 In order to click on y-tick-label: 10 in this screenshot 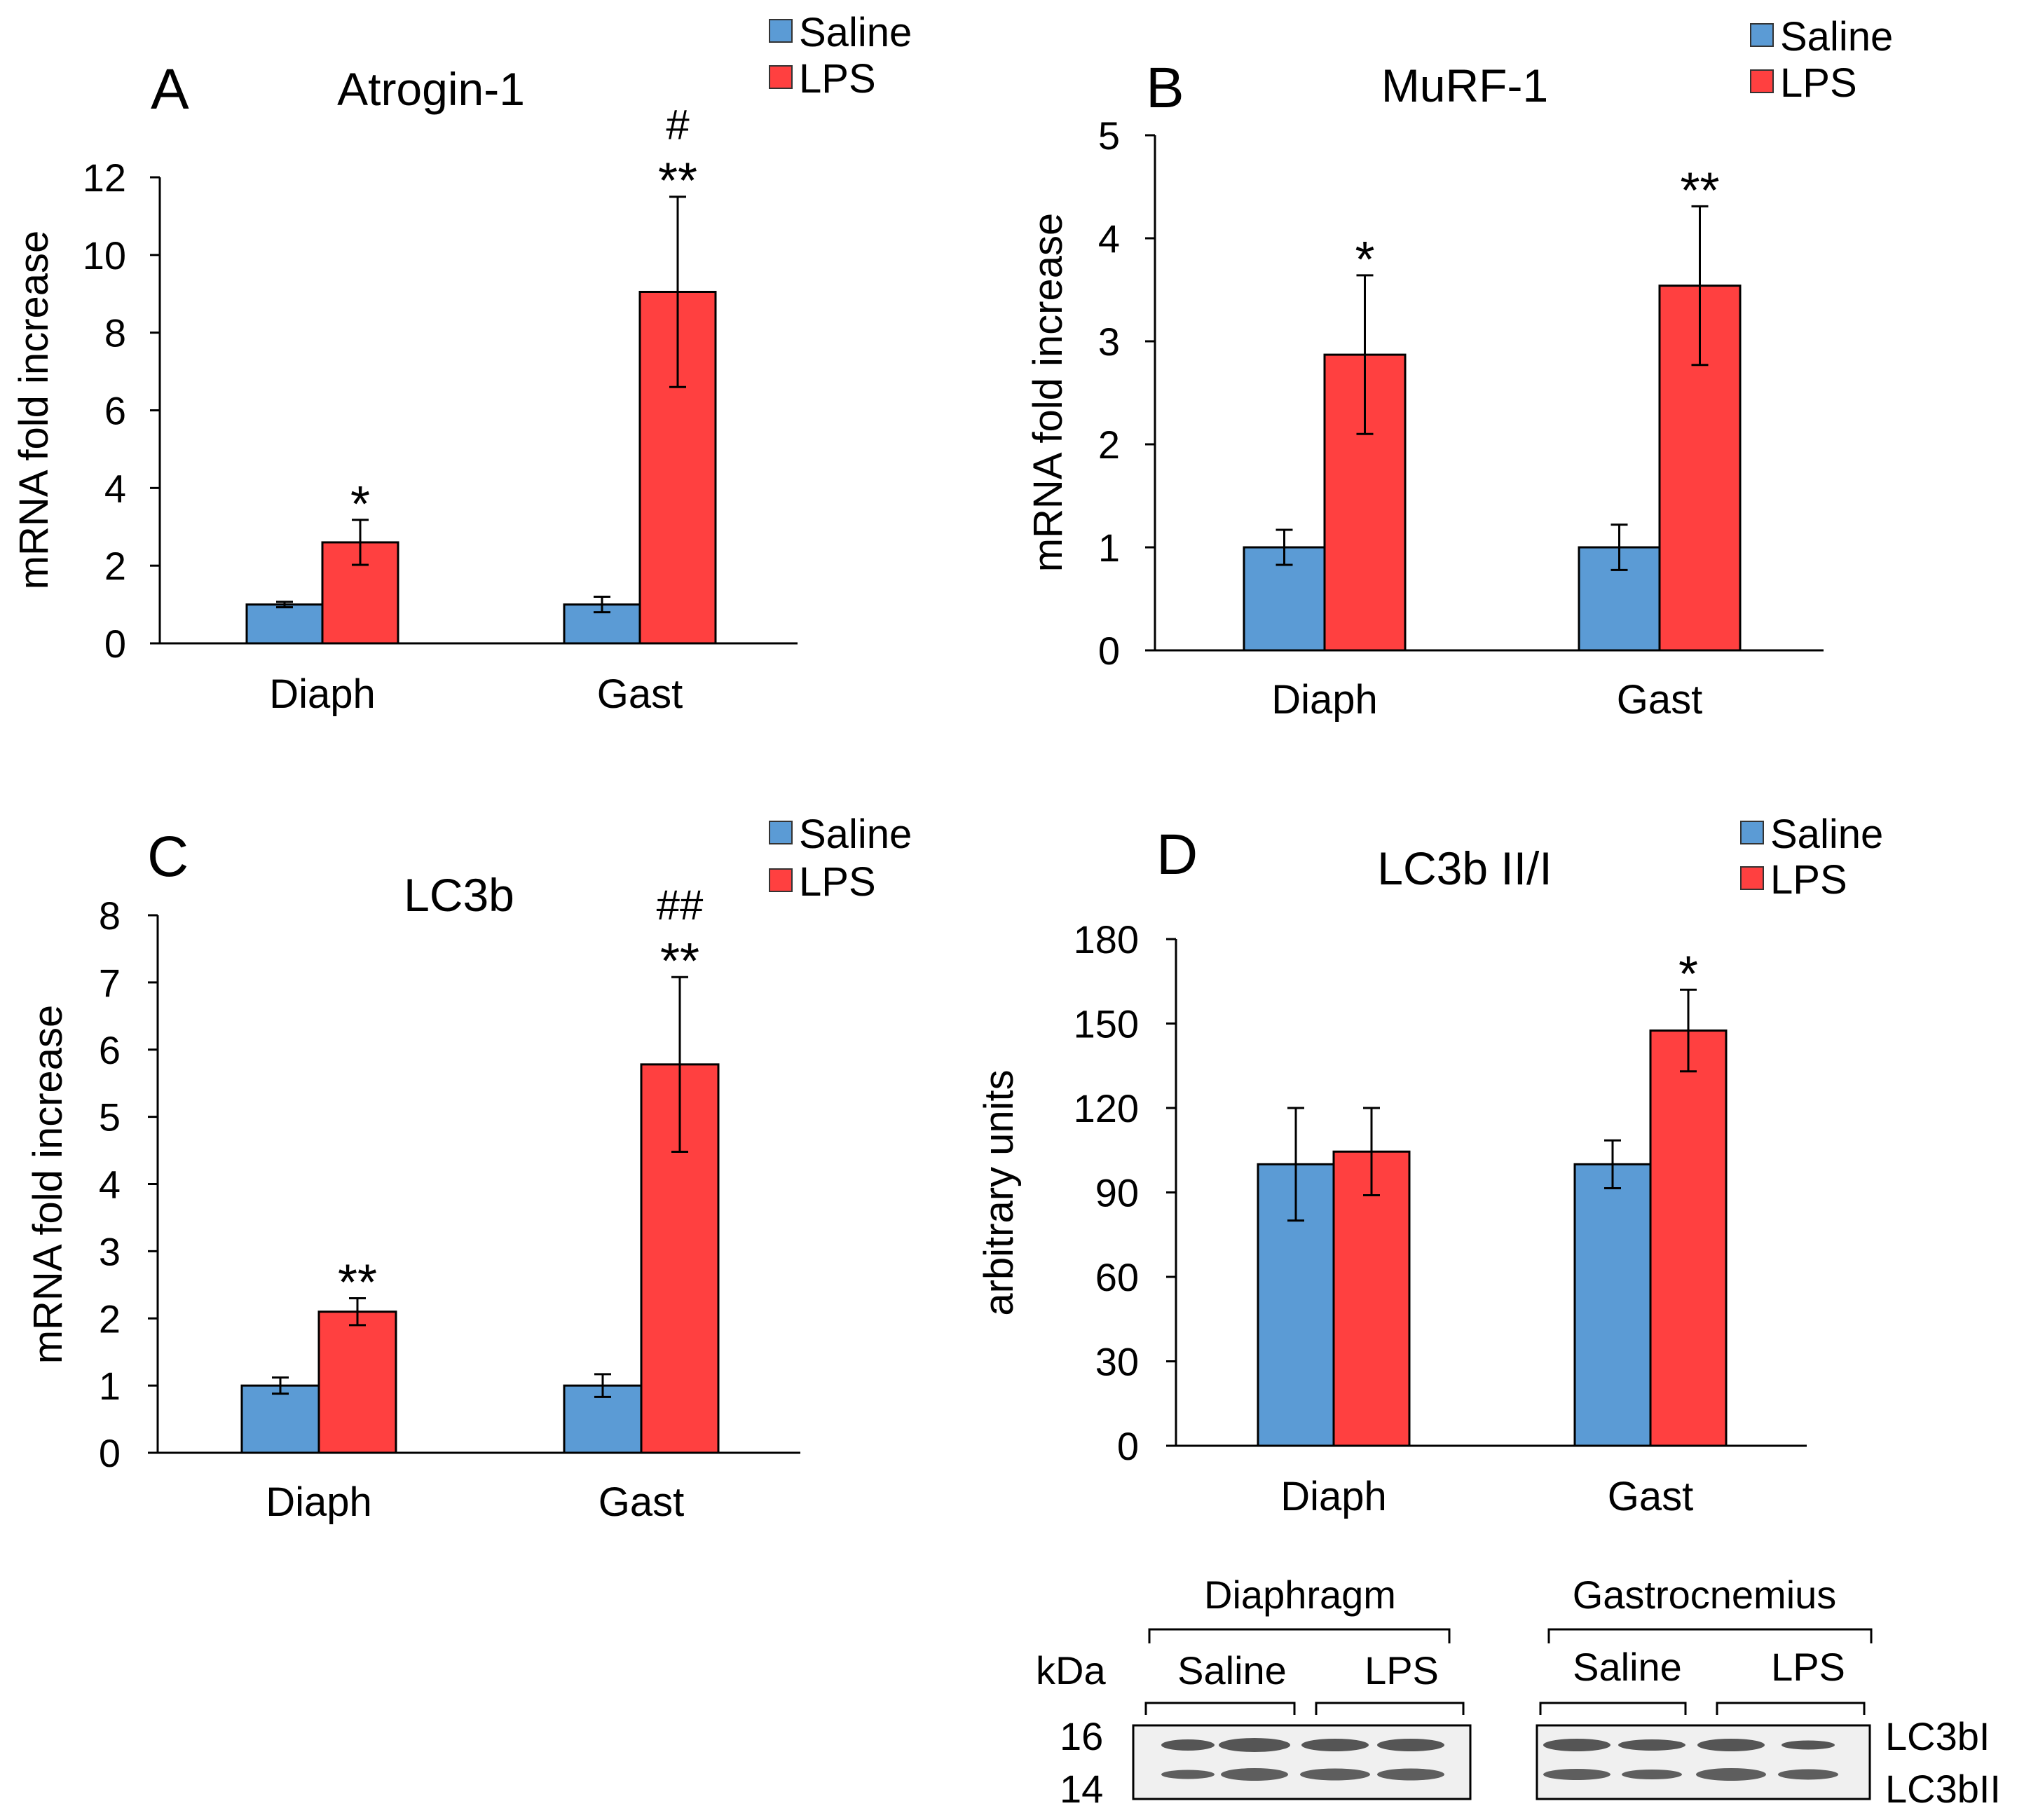, I will do `click(104, 255)`.